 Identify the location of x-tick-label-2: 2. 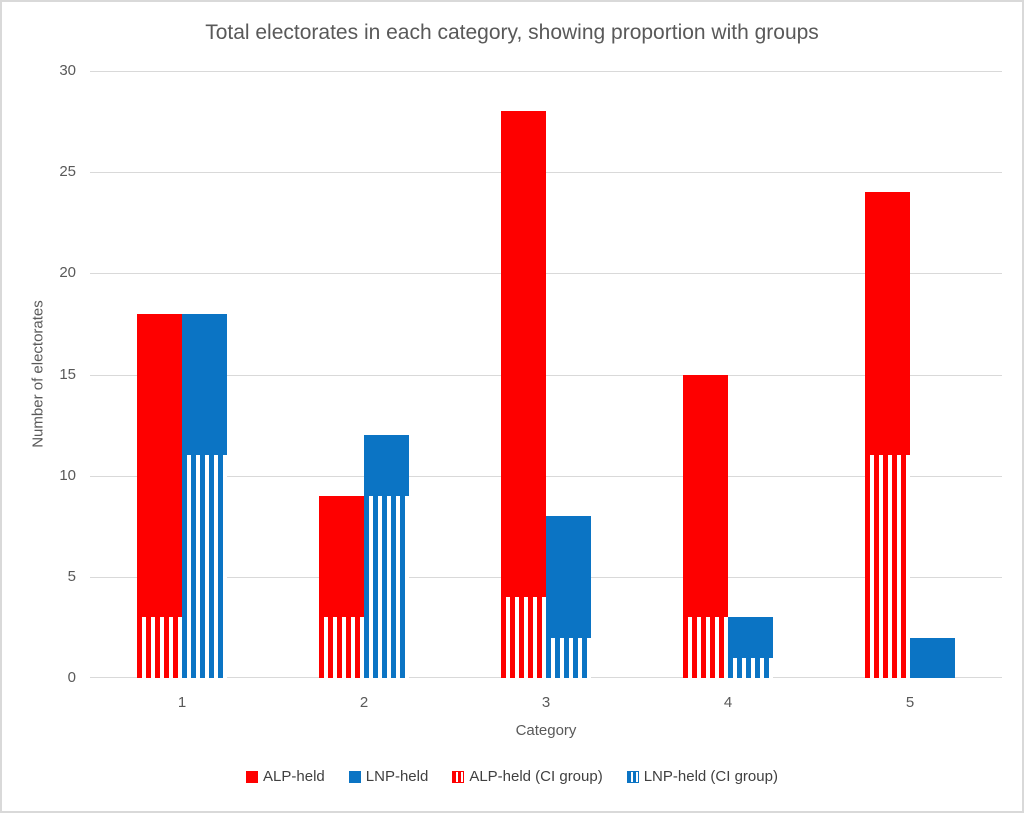
(364, 702).